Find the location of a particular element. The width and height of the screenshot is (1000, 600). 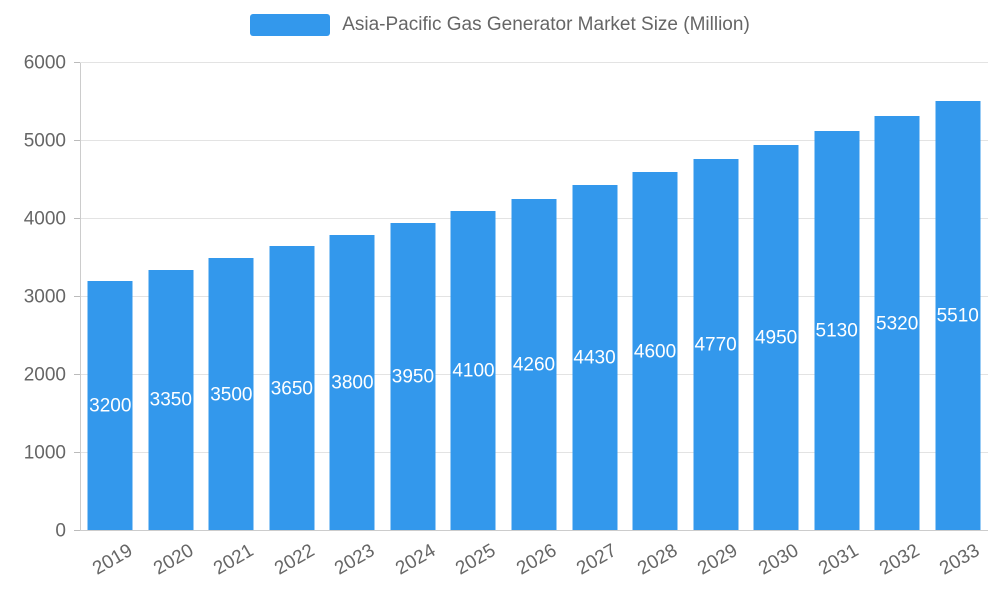

y-axis-label: 0 is located at coordinates (60, 531).